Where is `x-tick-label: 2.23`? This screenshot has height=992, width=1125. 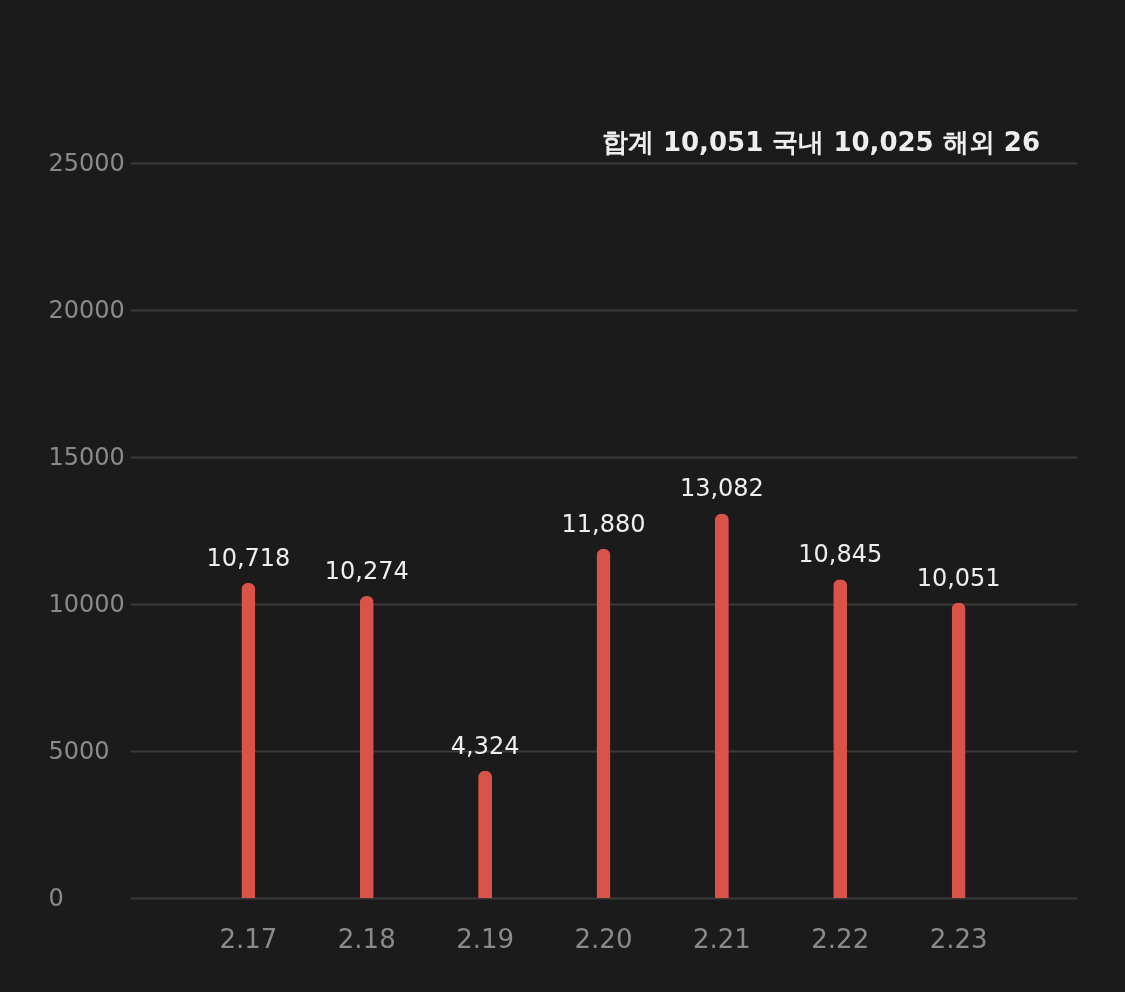
x-tick-label: 2.23 is located at coordinates (958, 938).